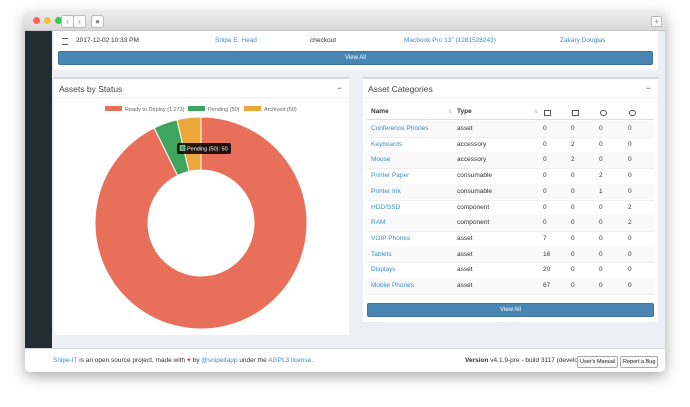  Describe the element at coordinates (280, 110) in the screenshot. I see `legend-label: Archived (50)` at that location.